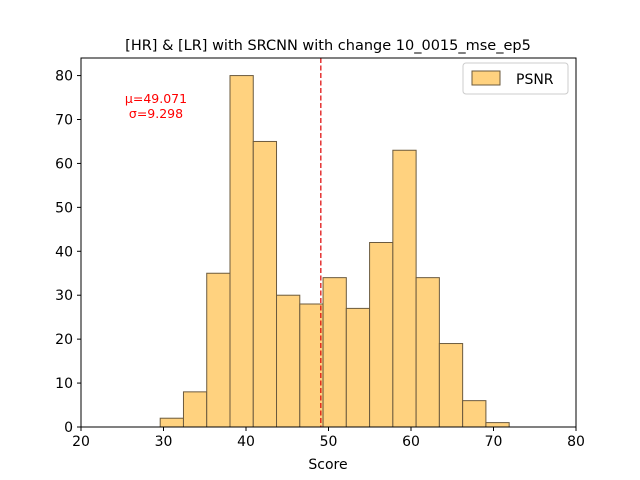 The width and height of the screenshot is (640, 480). Describe the element at coordinates (64, 77) in the screenshot. I see `y-tick-label: 80` at that location.